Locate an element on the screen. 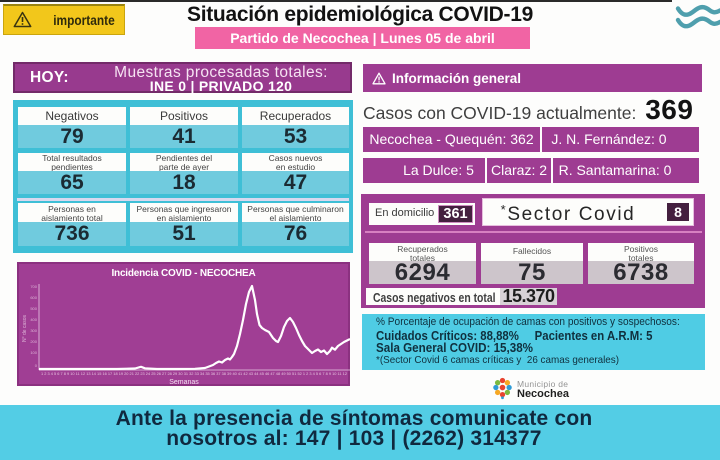  svg-text: N° de casos is located at coordinates (25, 328).